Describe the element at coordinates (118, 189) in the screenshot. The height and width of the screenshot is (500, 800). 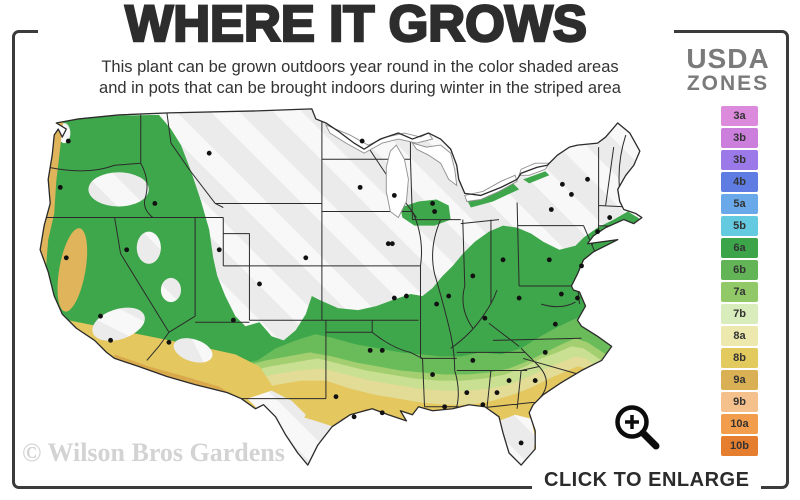
I see `striped-patch-east-oregon` at that location.